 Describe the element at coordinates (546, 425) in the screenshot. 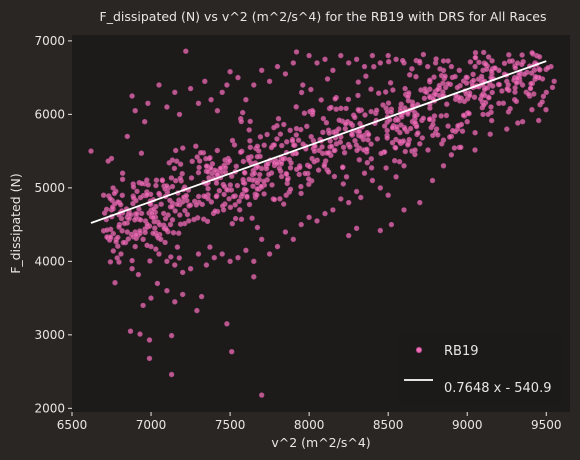

I see `x-tick-label: 9500` at that location.